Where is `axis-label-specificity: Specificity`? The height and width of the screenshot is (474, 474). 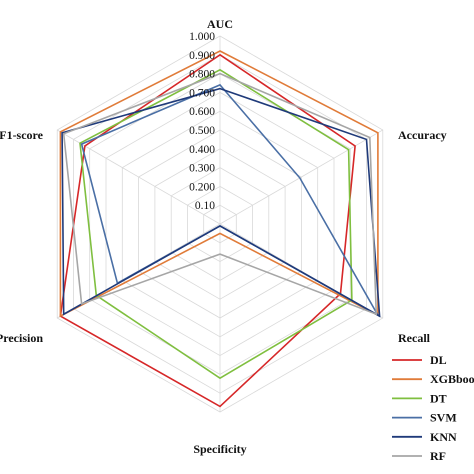 axis-label-specificity: Specificity is located at coordinates (219, 449).